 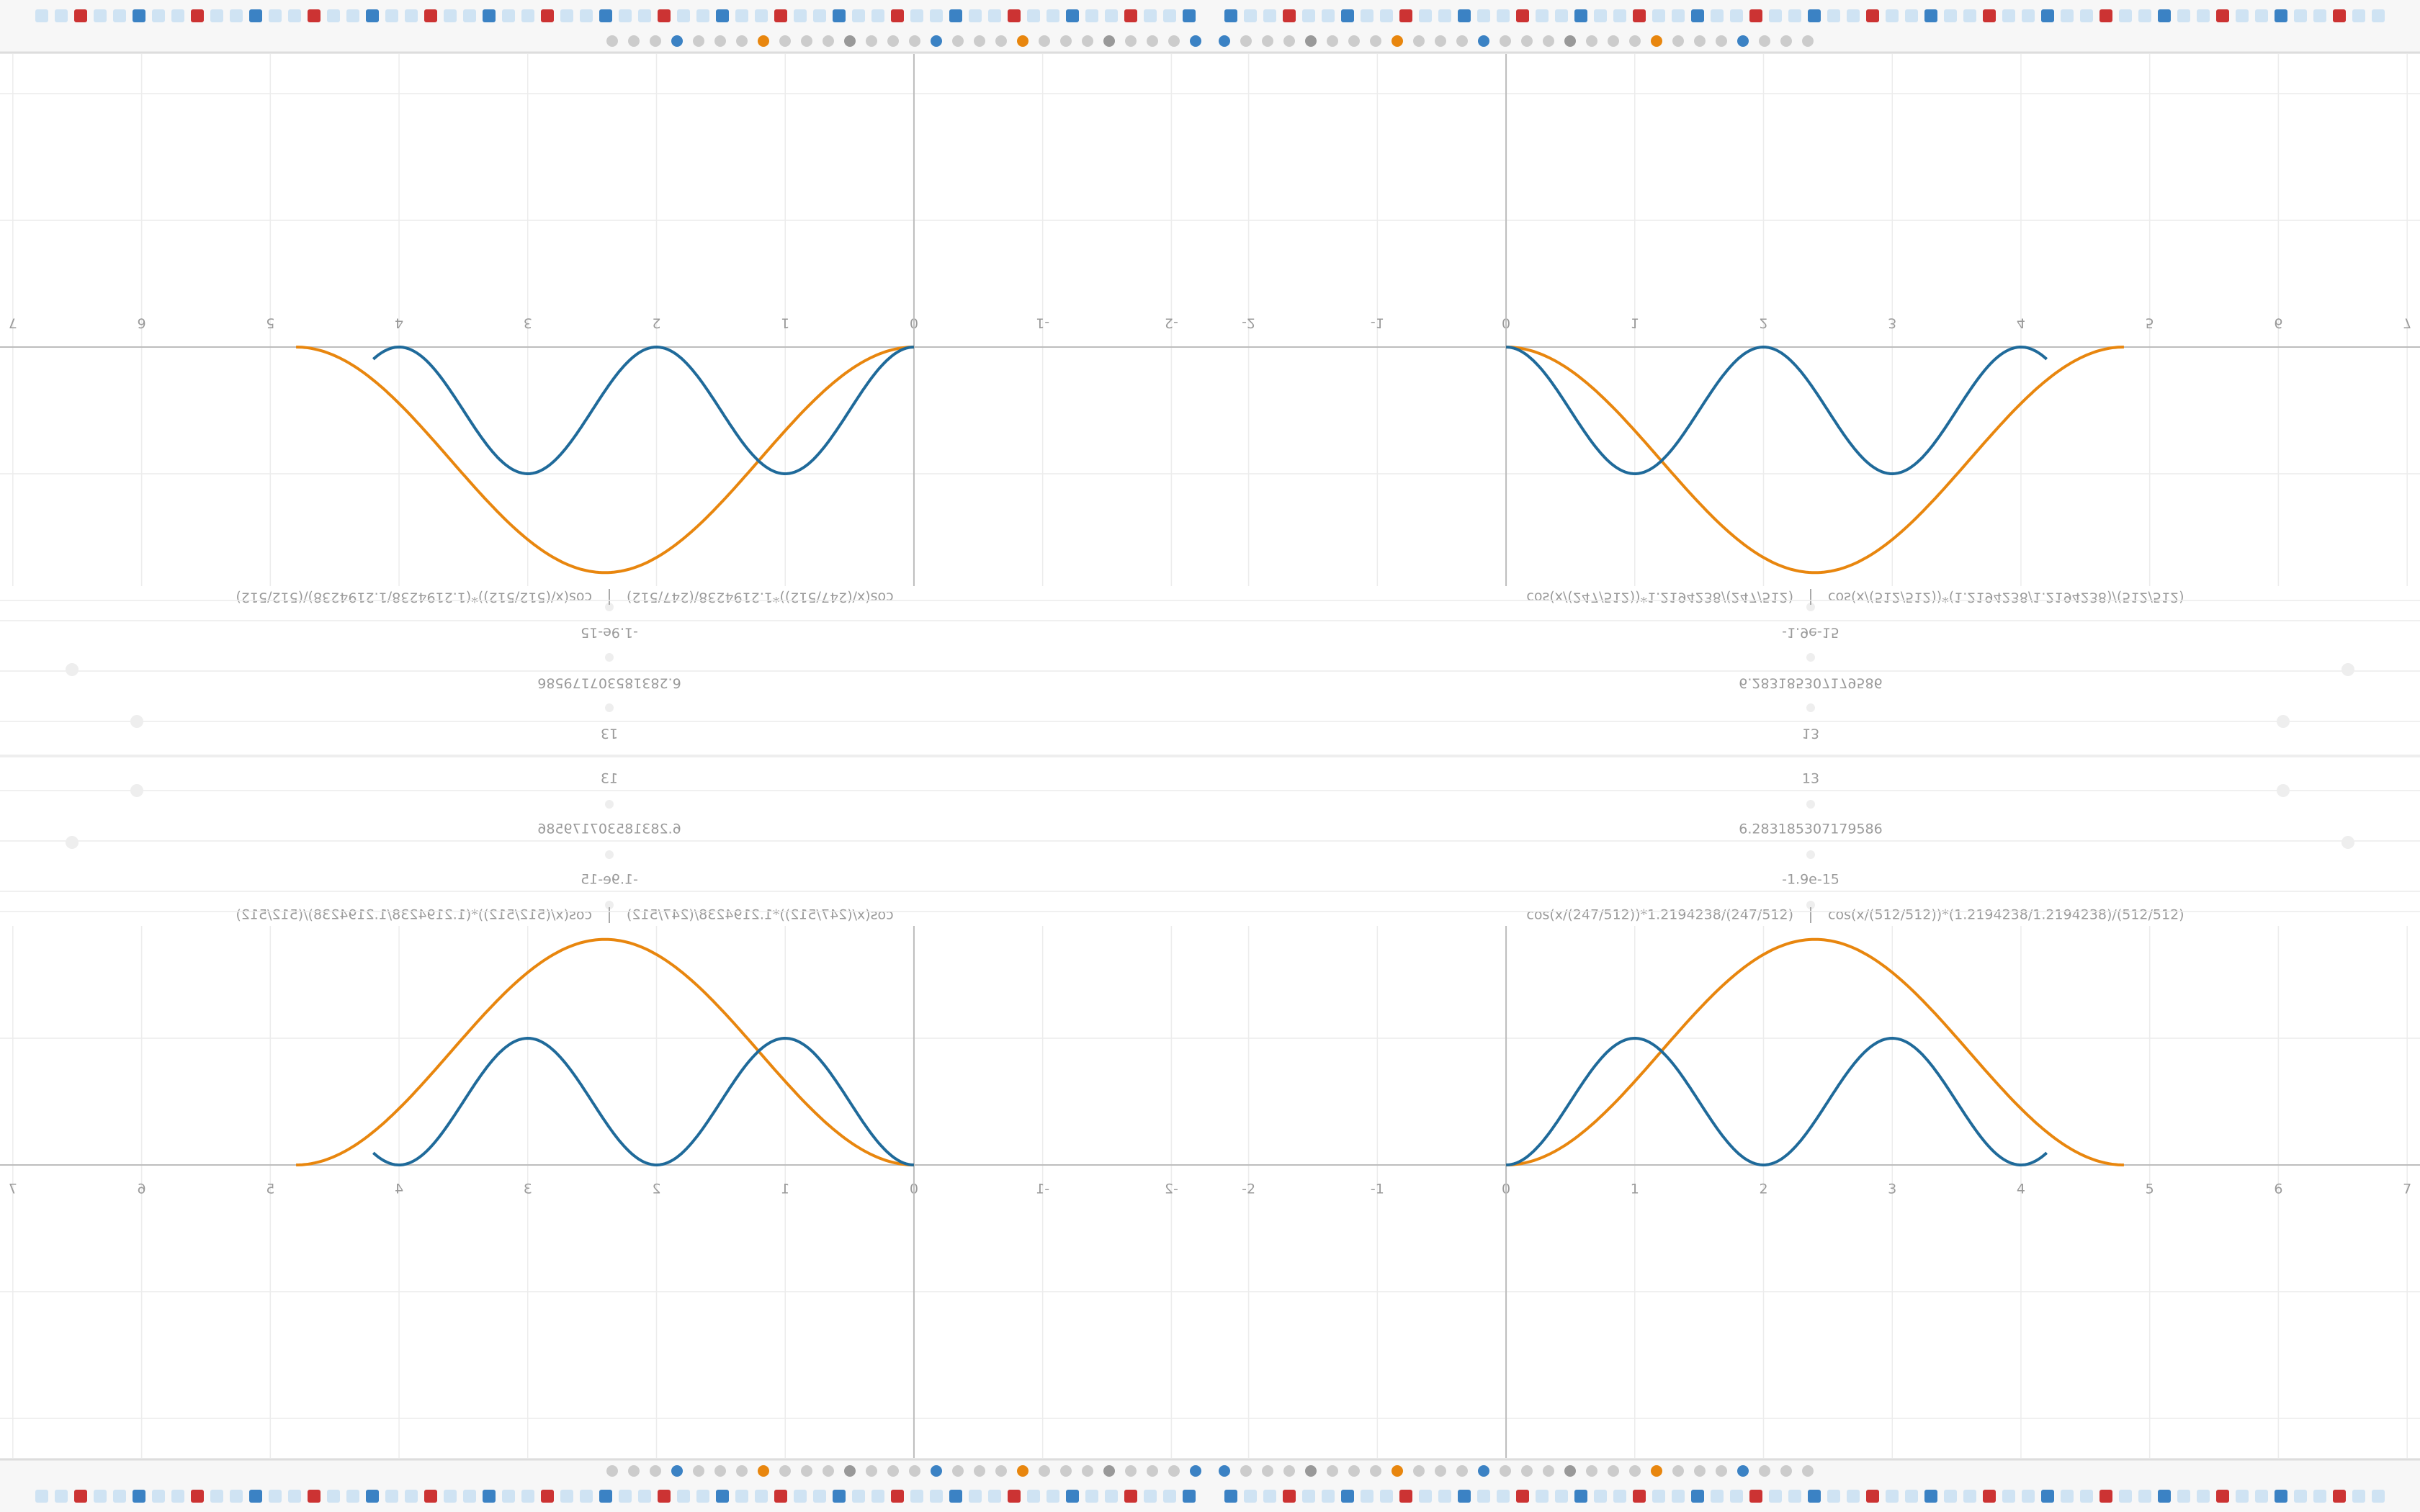 I want to click on curve, so click(x=1776, y=410).